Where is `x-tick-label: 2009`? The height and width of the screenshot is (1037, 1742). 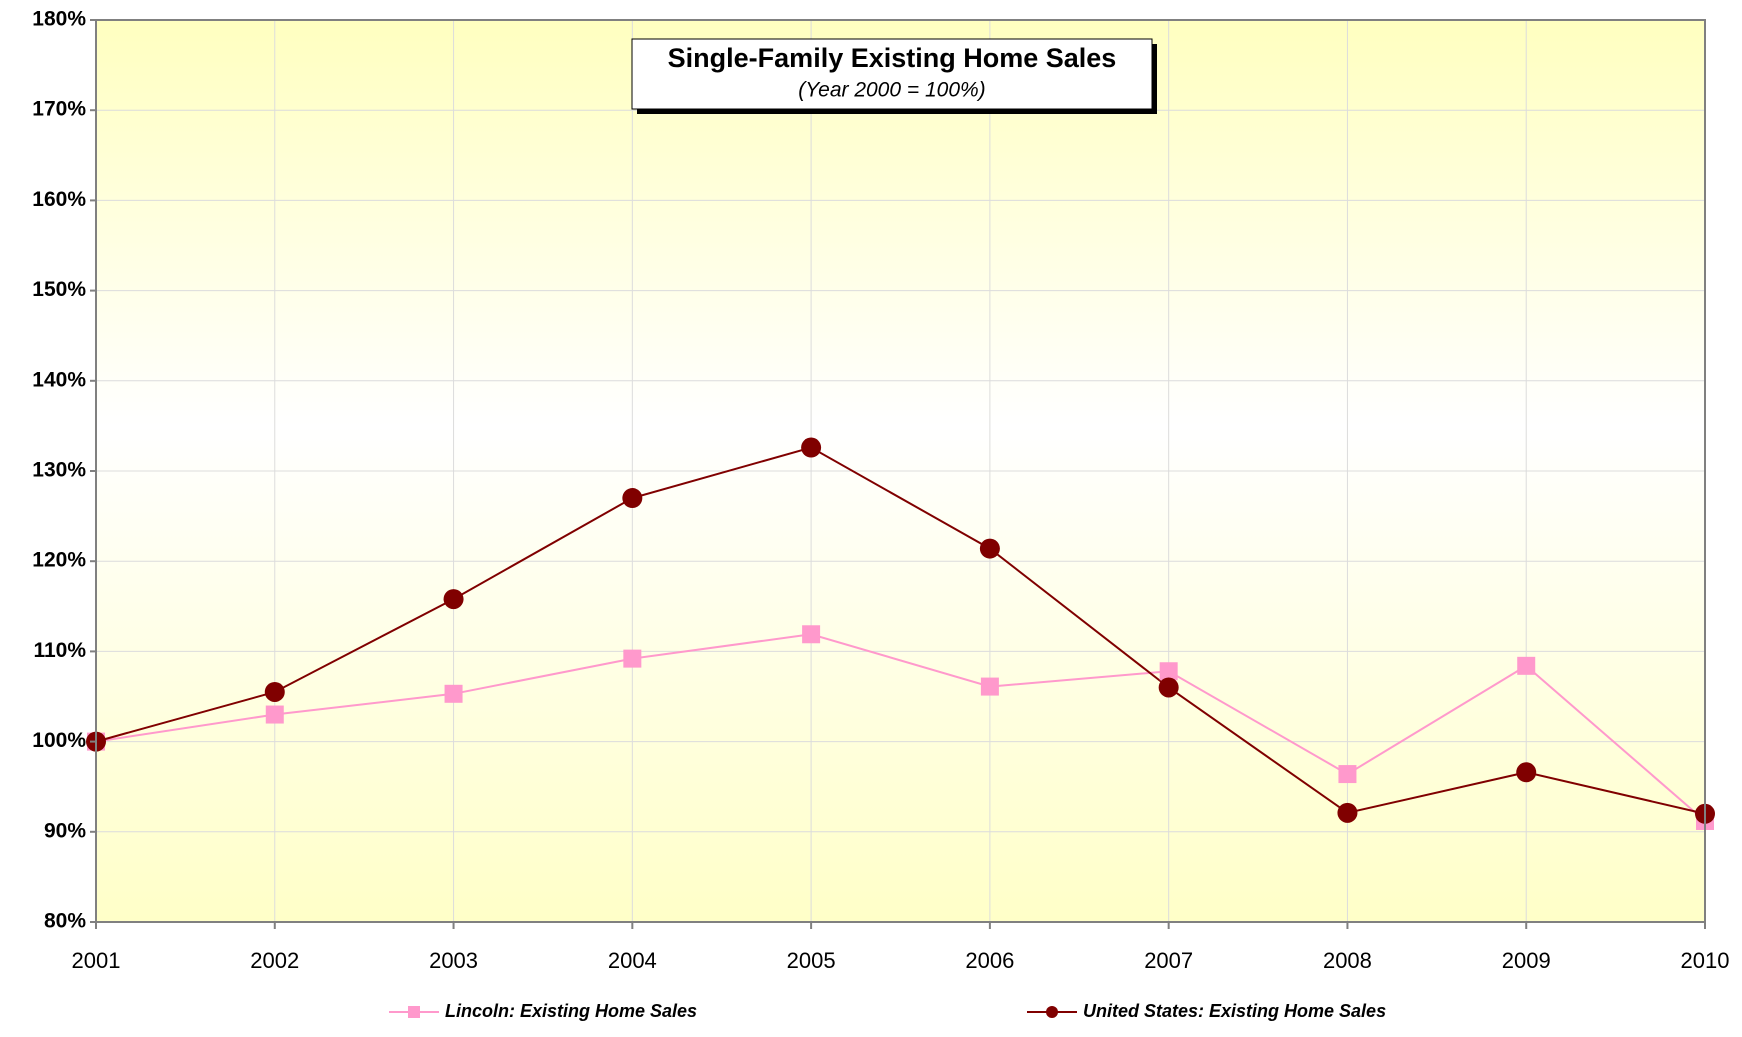 x-tick-label: 2009 is located at coordinates (1526, 960).